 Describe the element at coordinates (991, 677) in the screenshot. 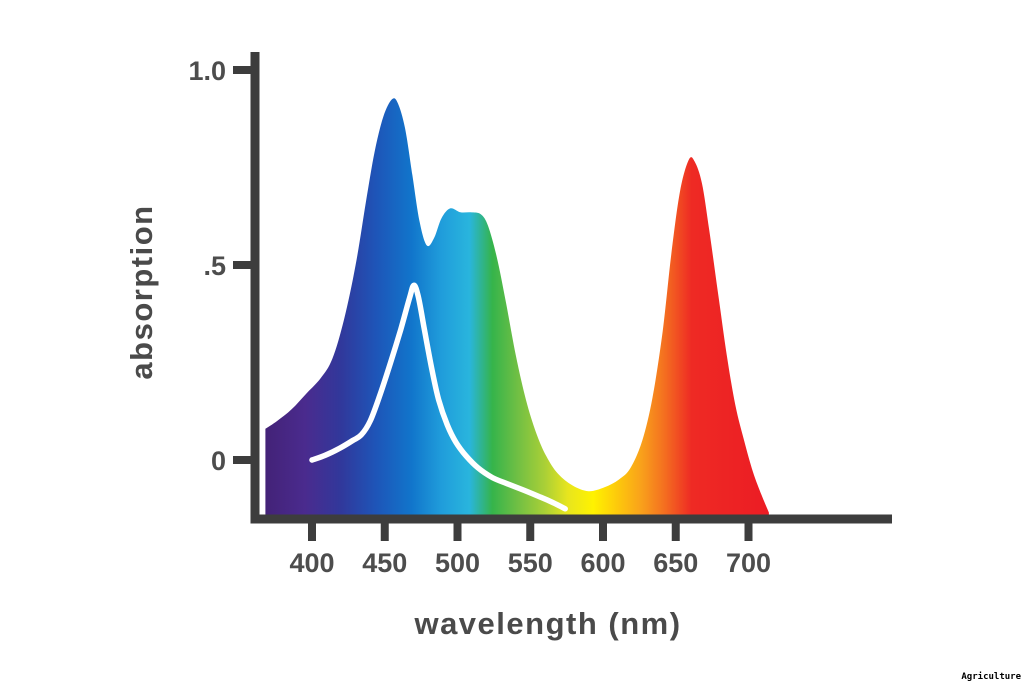

I see `watermark-text: Agriculture` at that location.